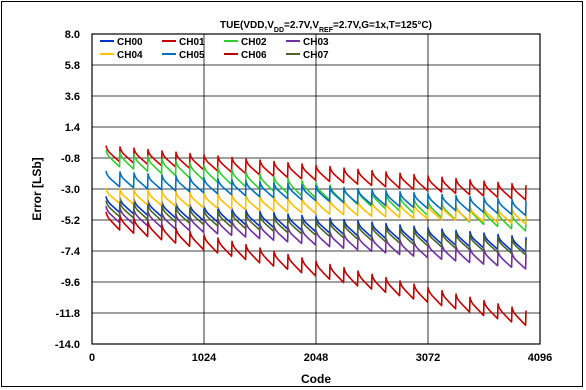  What do you see at coordinates (301, 25) in the screenshot?
I see `title-part: =2.7V,V` at bounding box center [301, 25].